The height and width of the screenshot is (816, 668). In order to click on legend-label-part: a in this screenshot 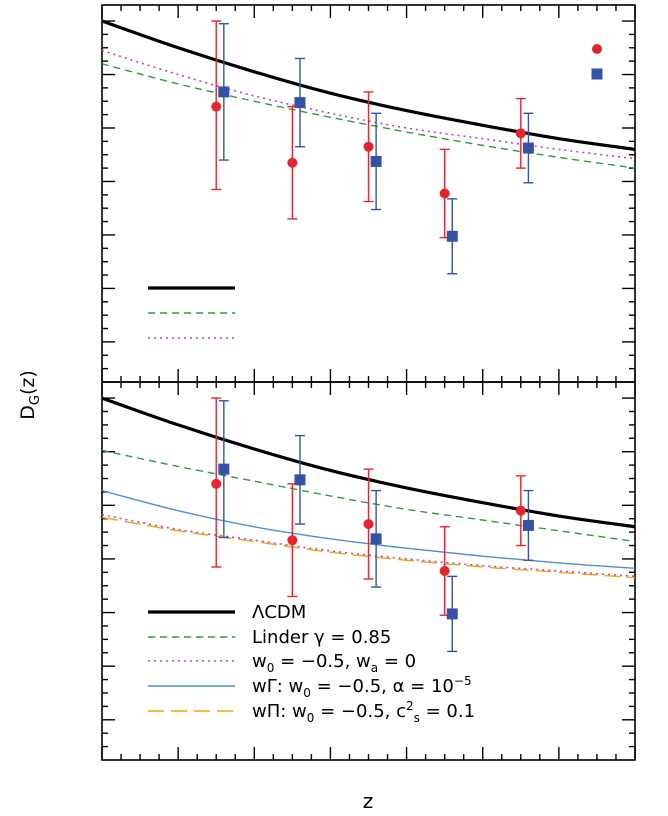, I will do `click(374, 668)`.